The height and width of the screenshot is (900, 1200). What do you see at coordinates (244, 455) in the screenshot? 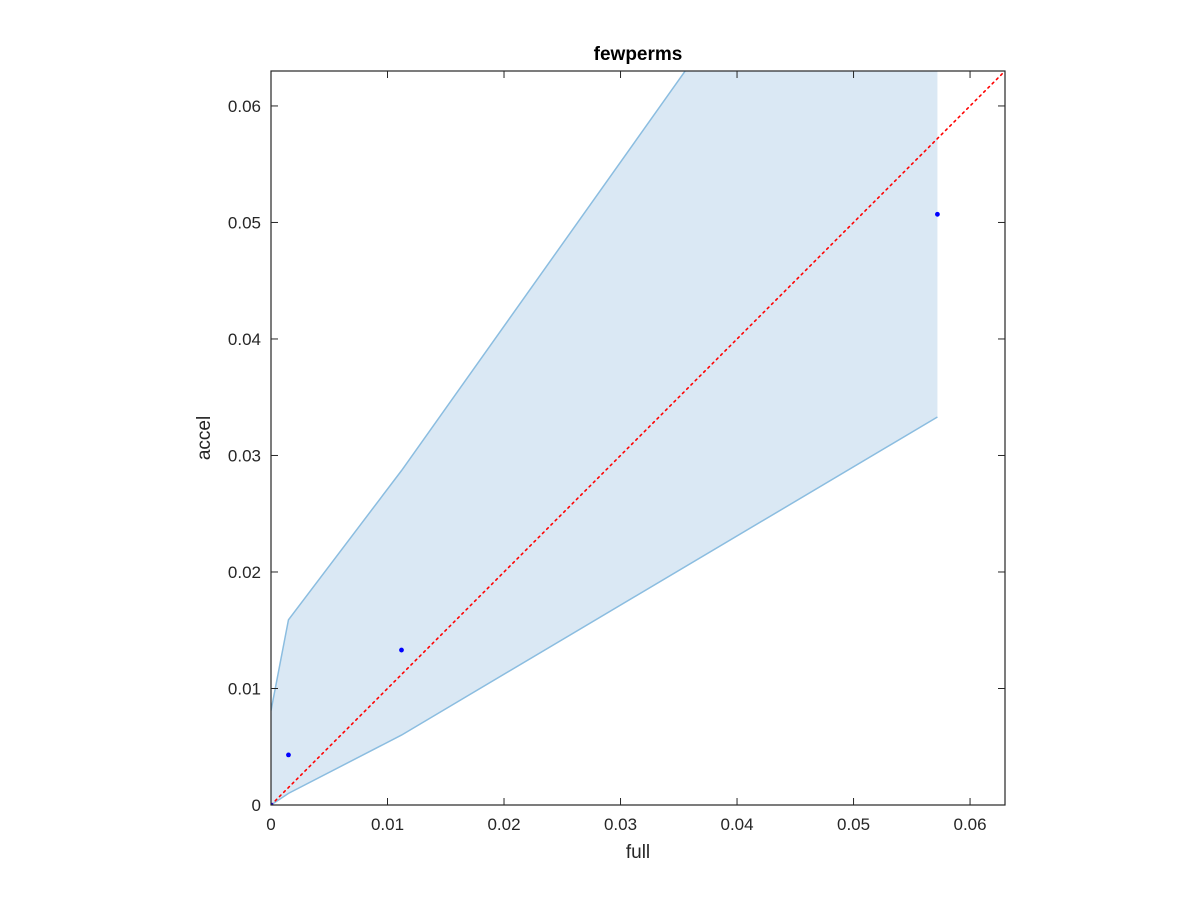
I see `y-tick-label: 0.03` at bounding box center [244, 455].